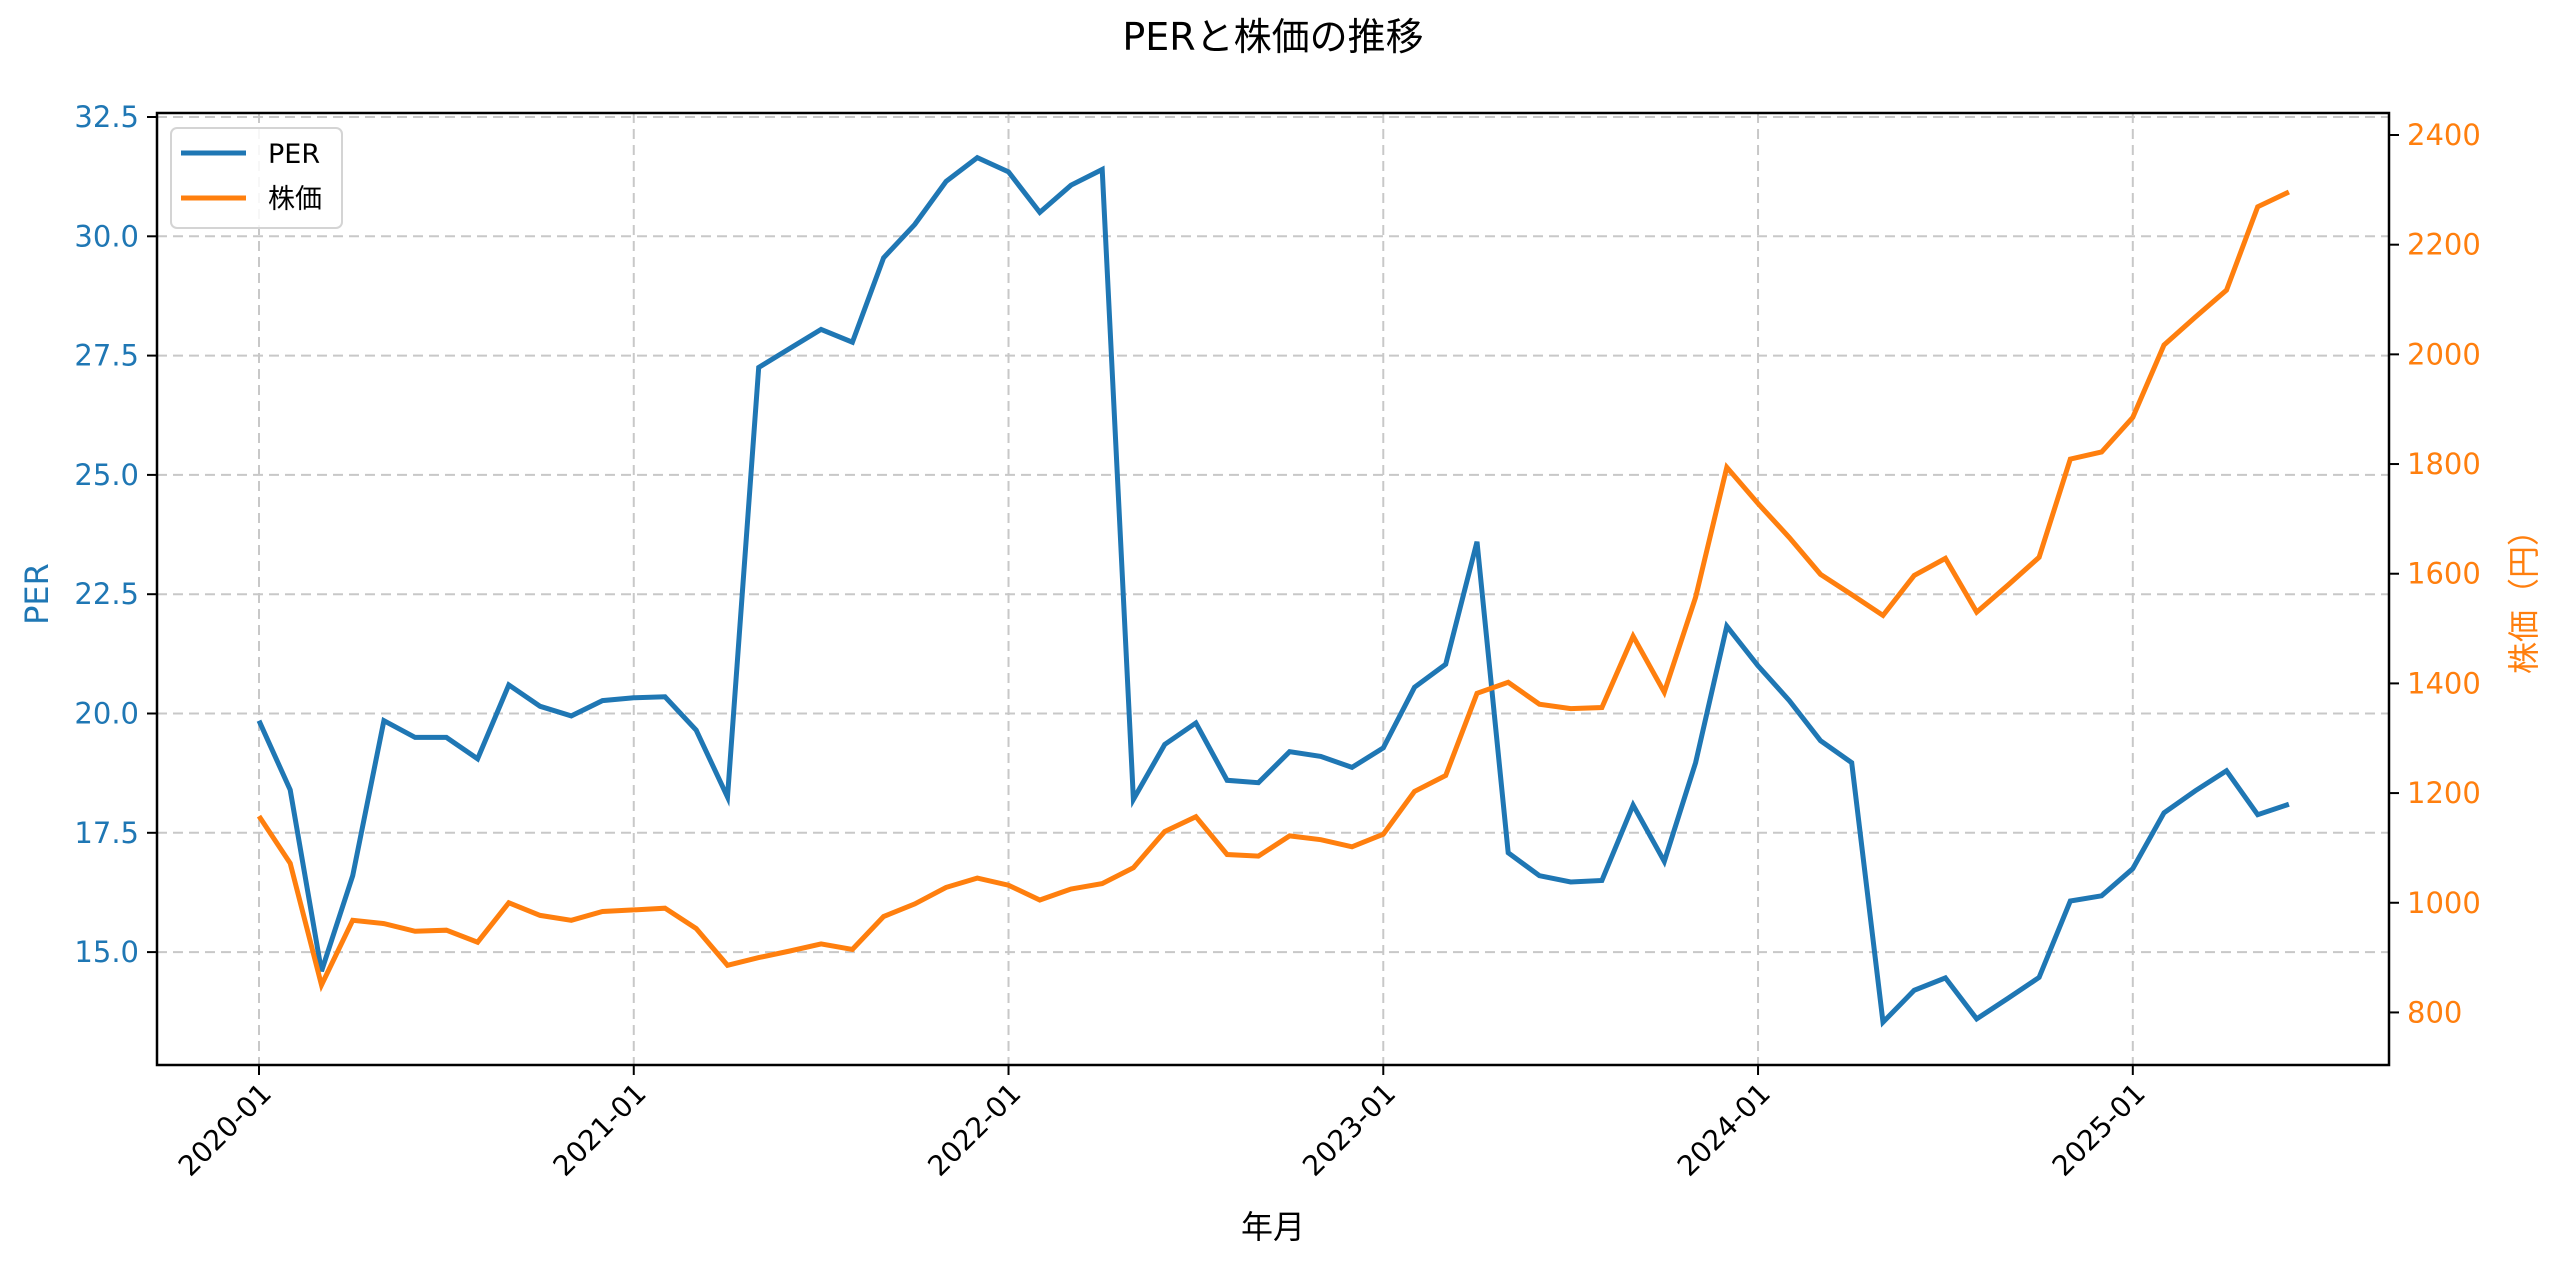 This screenshot has width=2560, height=1269. What do you see at coordinates (2444, 245) in the screenshot?
I see `right-tick-label: 2200` at bounding box center [2444, 245].